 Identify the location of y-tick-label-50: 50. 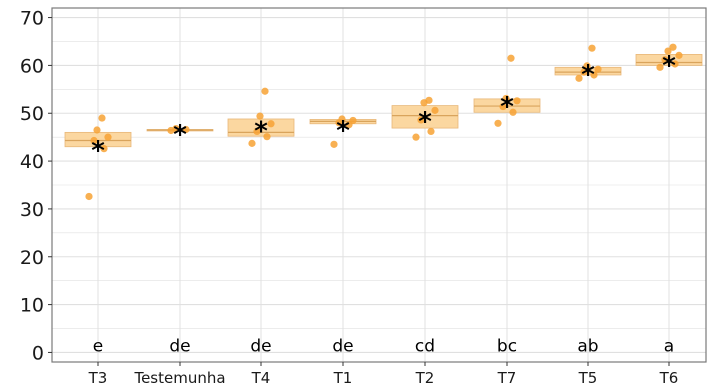
(32, 114).